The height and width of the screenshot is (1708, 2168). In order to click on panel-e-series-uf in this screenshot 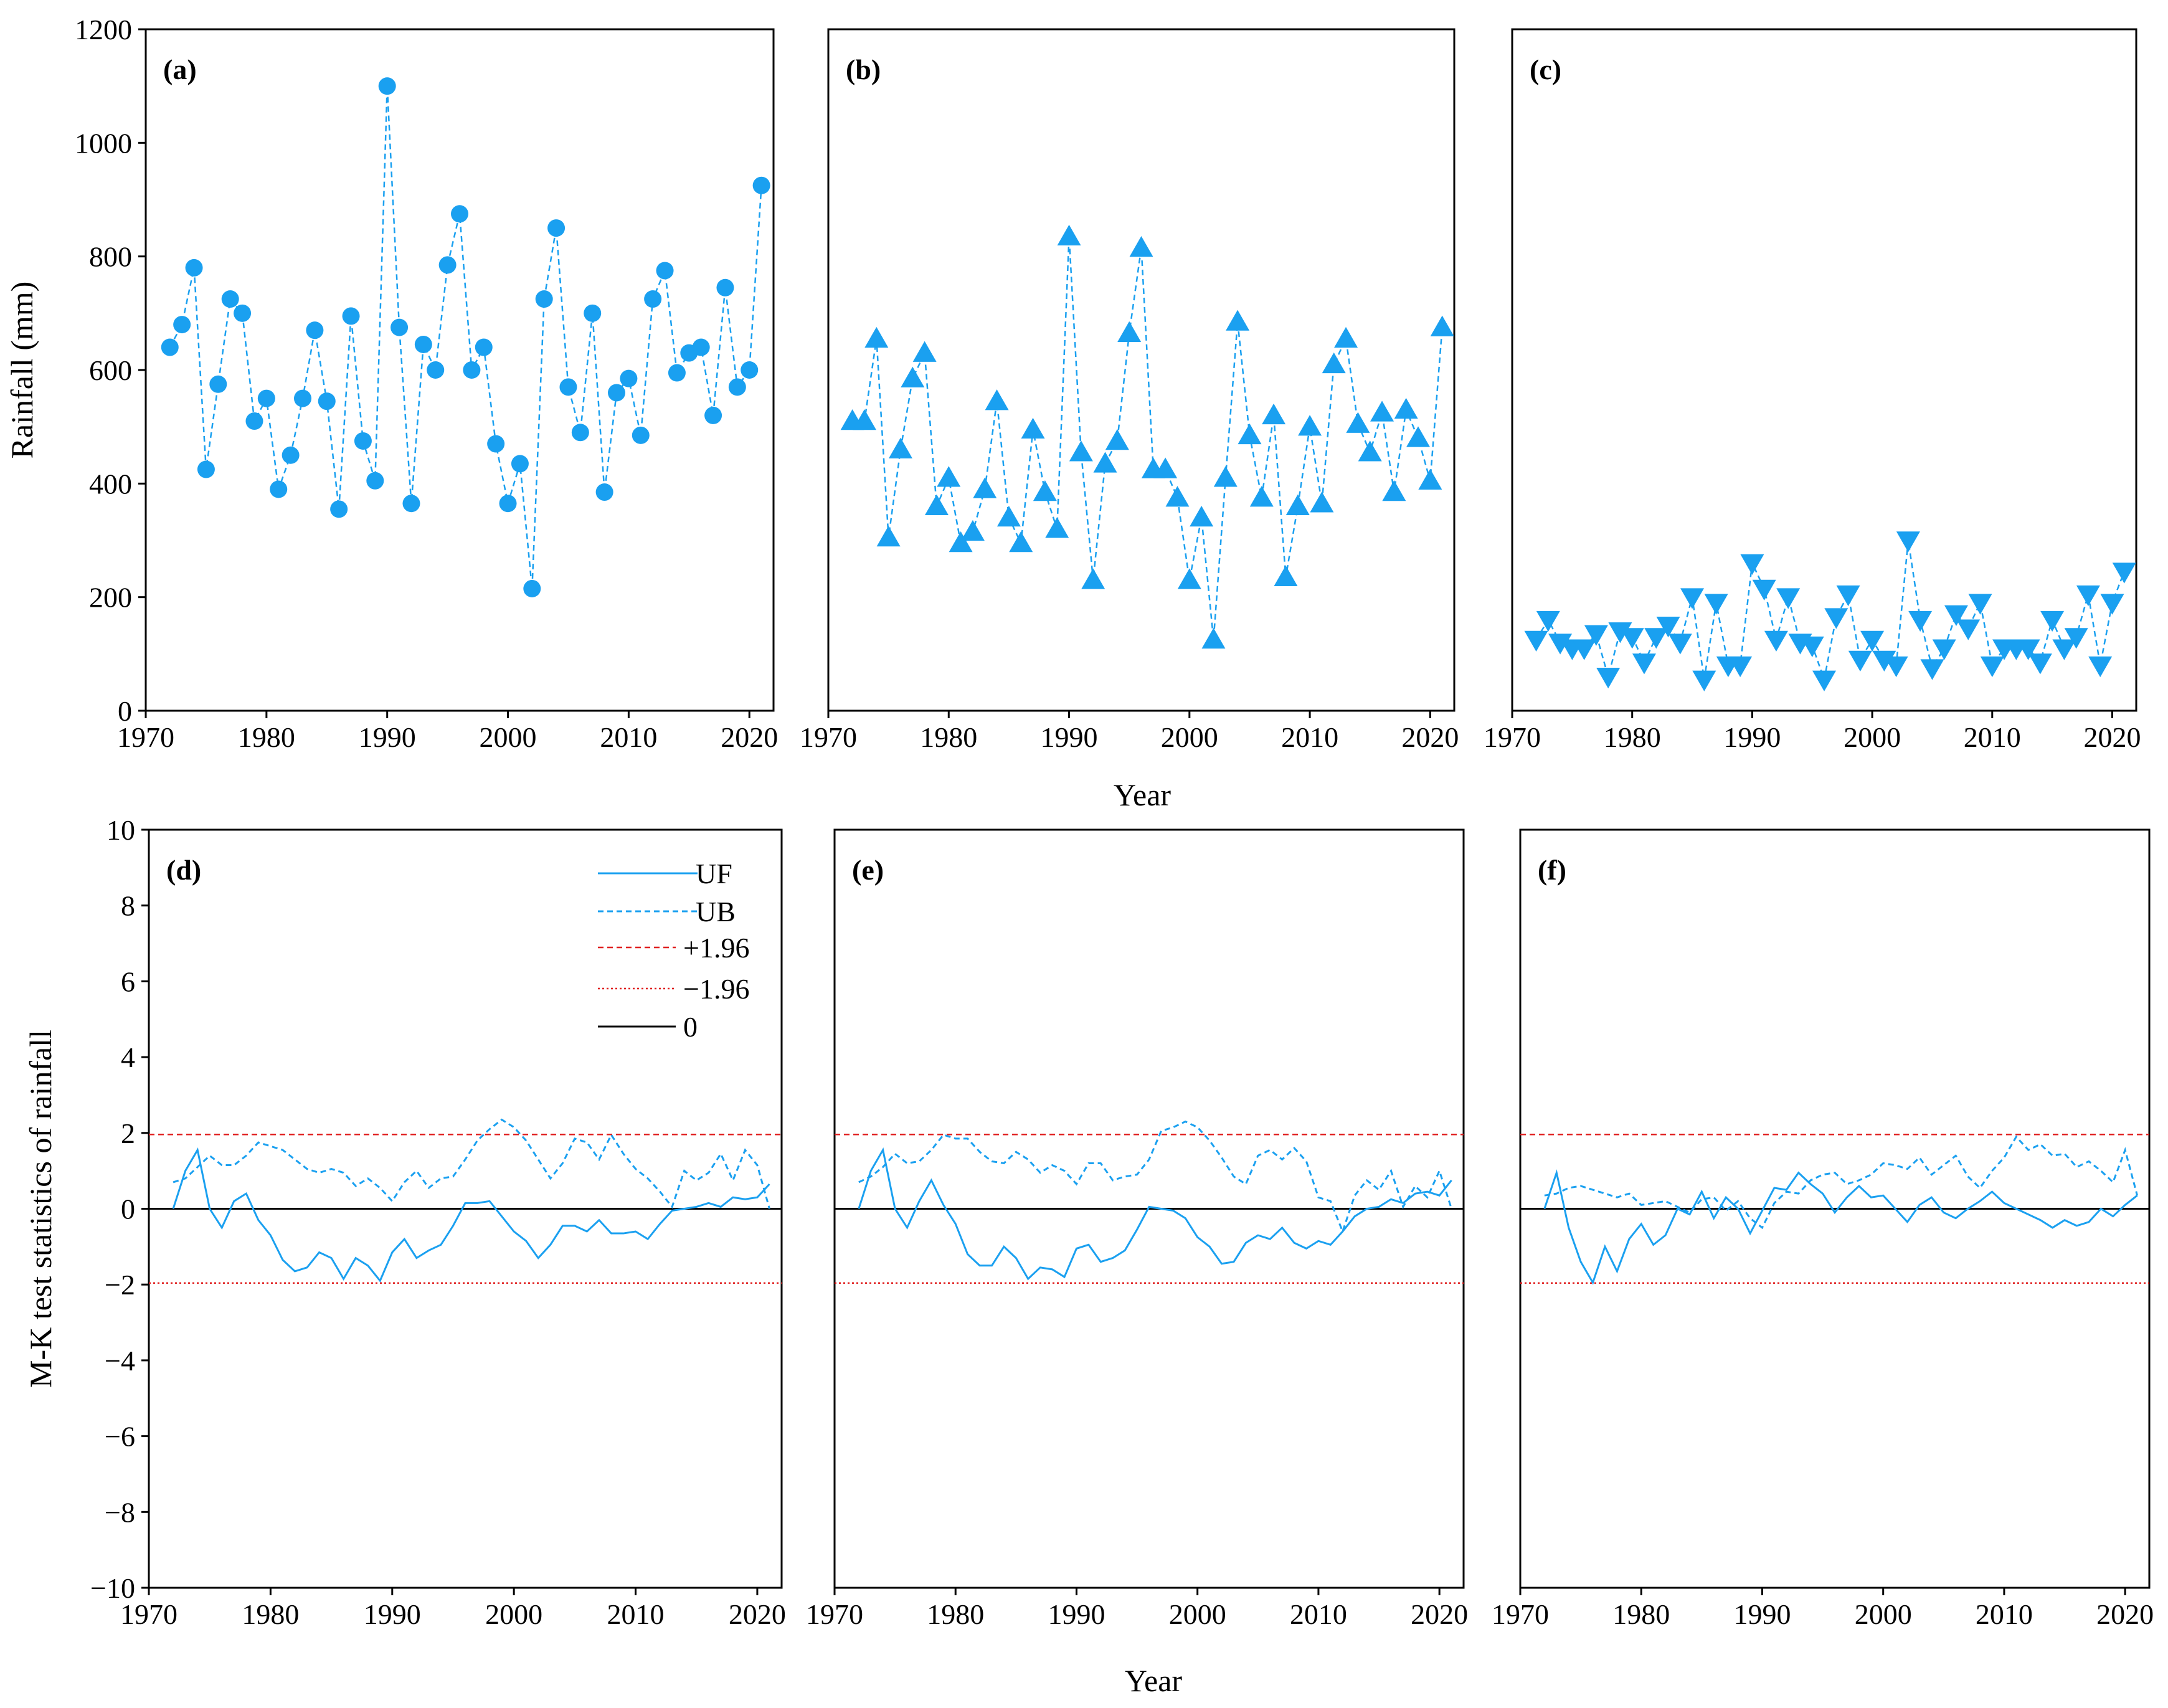, I will do `click(1155, 1214)`.